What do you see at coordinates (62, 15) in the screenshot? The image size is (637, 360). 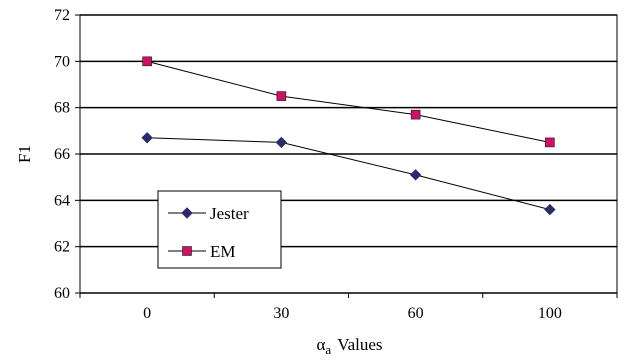 I see `y-tick-label: 72` at bounding box center [62, 15].